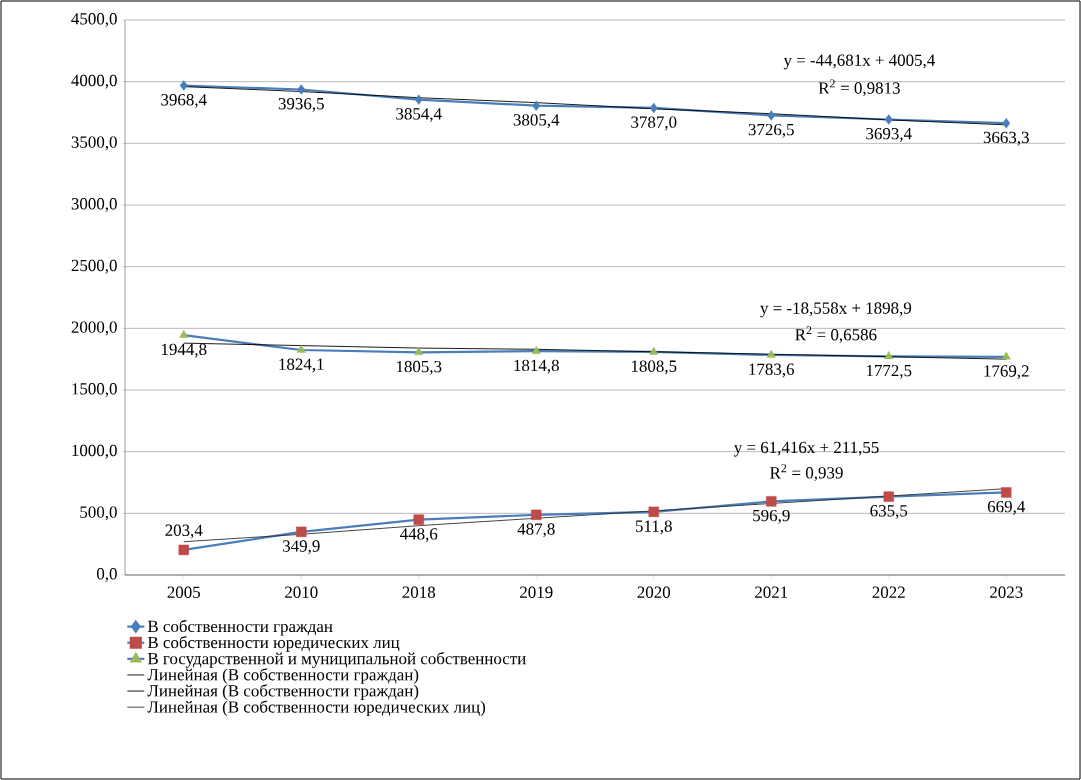 The height and width of the screenshot is (780, 1081). Describe the element at coordinates (419, 115) in the screenshot. I see `data-label: 3854,4` at that location.